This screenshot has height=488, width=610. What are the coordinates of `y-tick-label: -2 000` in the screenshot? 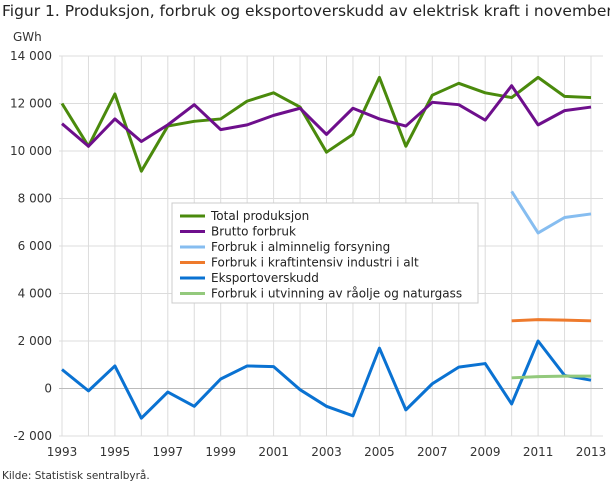 It's located at (32, 436).